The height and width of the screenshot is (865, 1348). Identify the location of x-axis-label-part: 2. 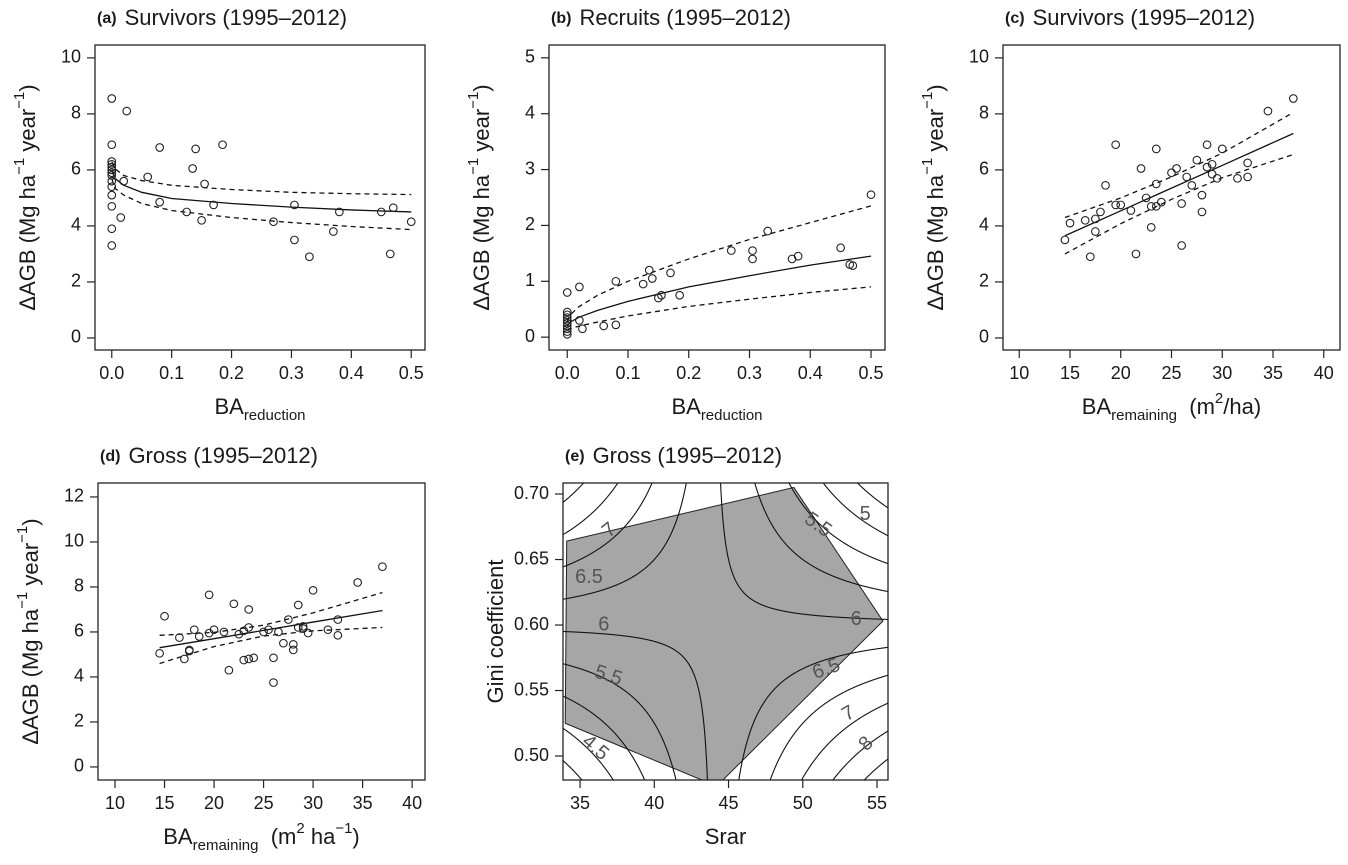
(300, 828).